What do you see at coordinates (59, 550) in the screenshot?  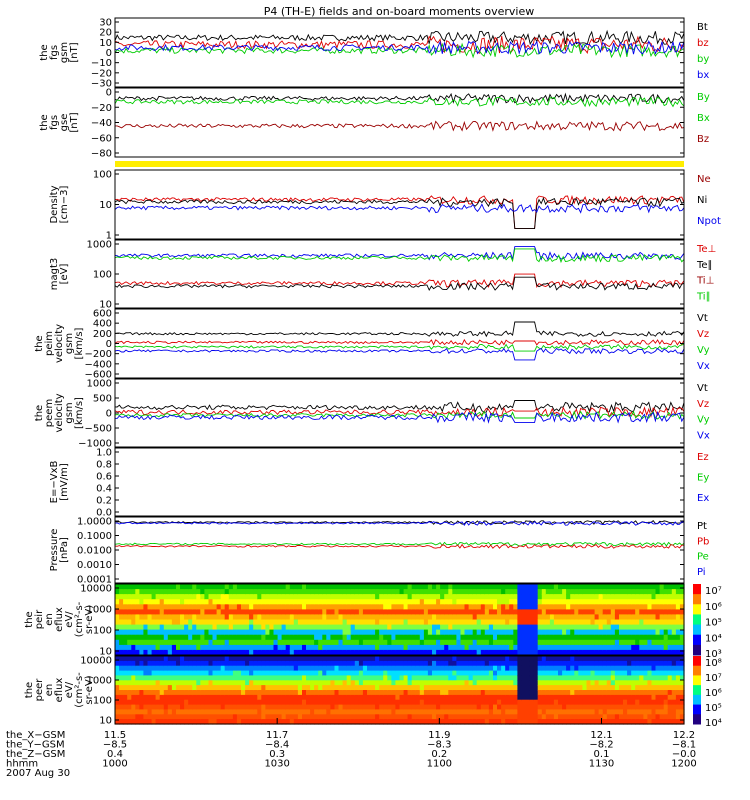 I see `y-axis-label: Pressure[nPa]` at bounding box center [59, 550].